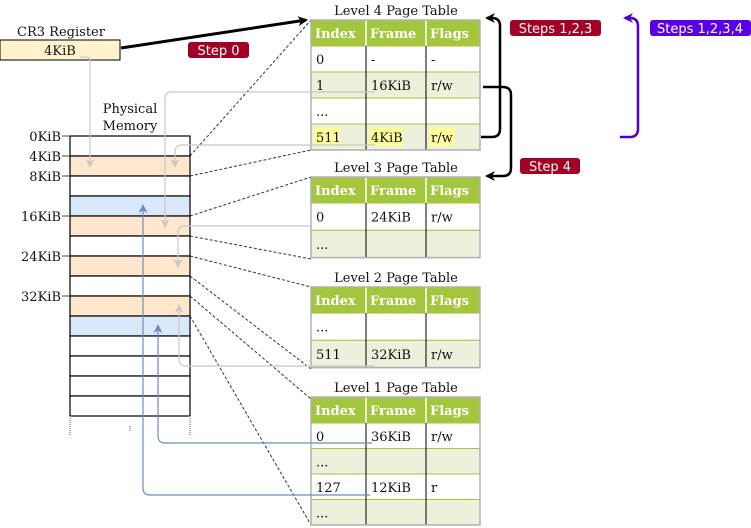  I want to click on memory-title-line2: Memory, so click(130, 126).